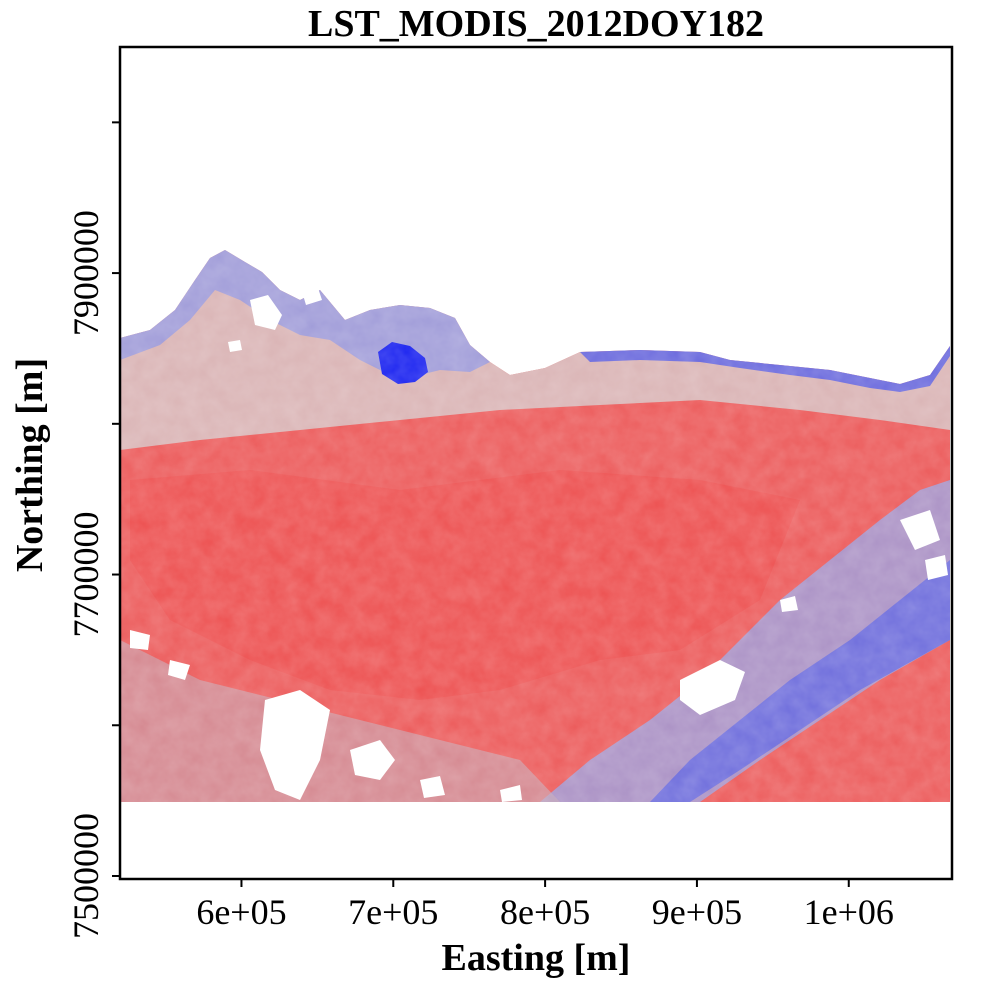  What do you see at coordinates (536, 958) in the screenshot?
I see `x-axis-label: Easting [m]` at bounding box center [536, 958].